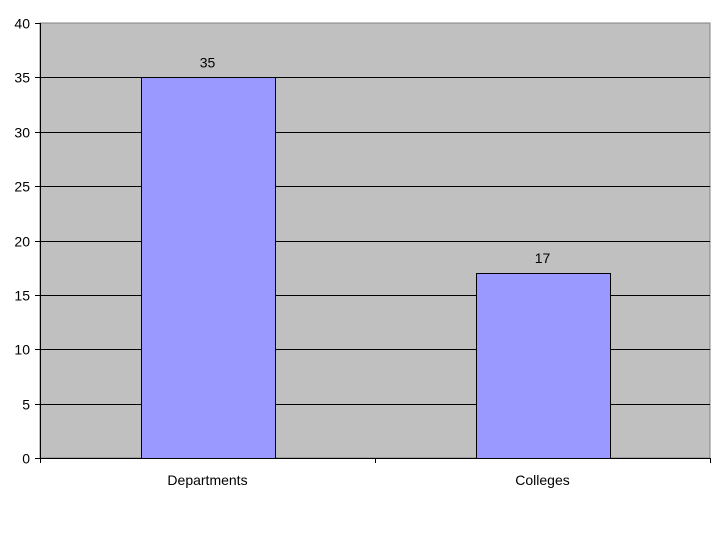 This screenshot has width=720, height=545. I want to click on y-tick-label: 20, so click(22, 242).